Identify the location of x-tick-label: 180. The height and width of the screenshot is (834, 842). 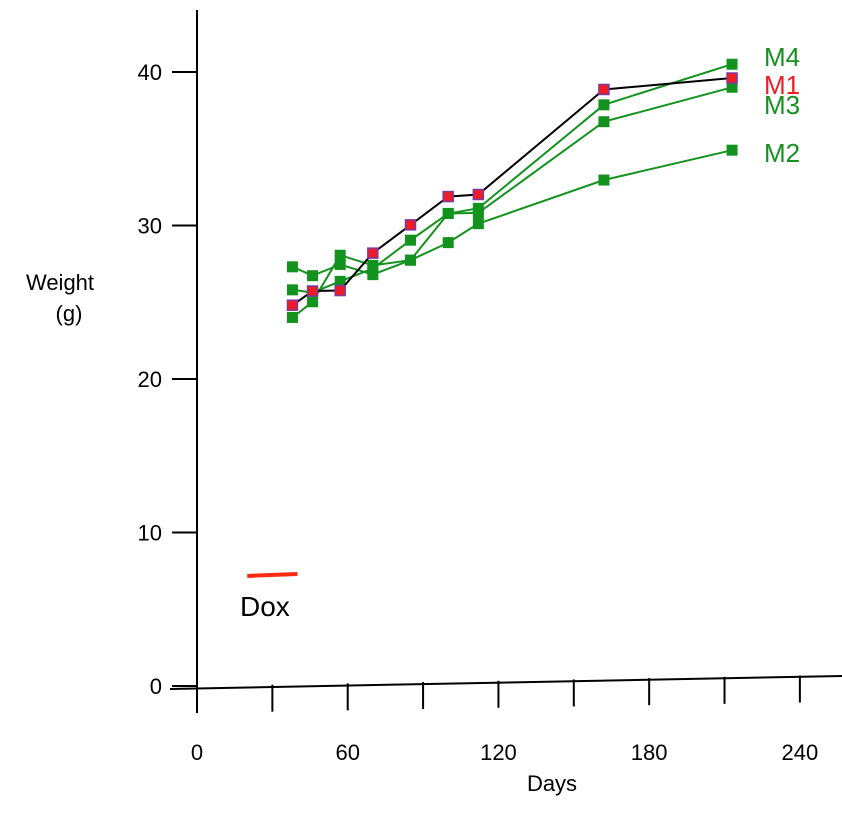
(649, 752).